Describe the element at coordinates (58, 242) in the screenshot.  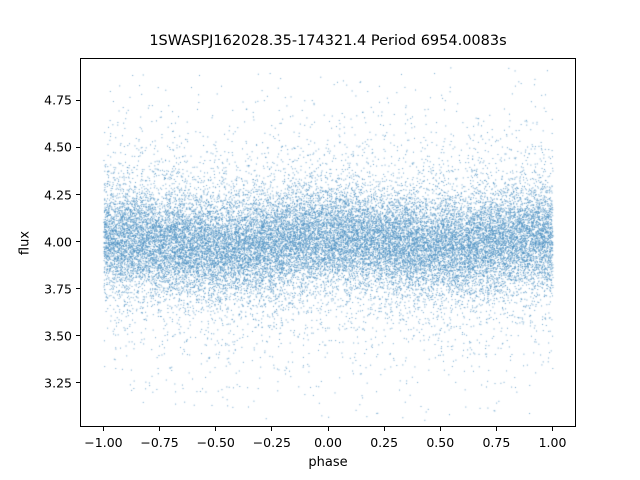
I see `y-tick-label: 4.00` at that location.